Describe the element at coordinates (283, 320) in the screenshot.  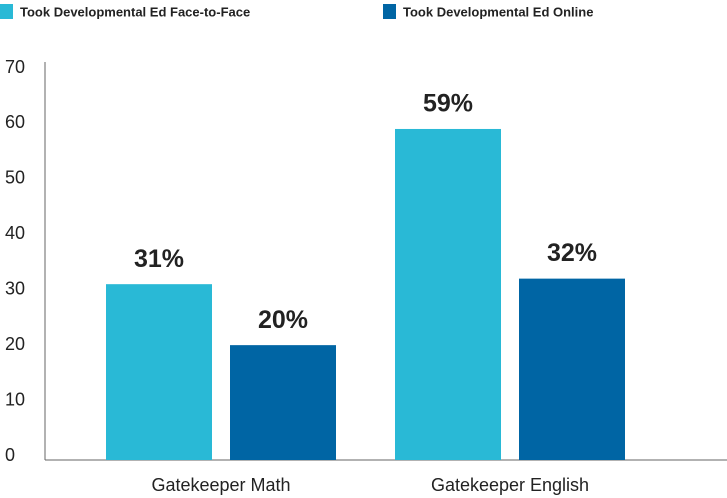
I see `value-label: 20%` at that location.